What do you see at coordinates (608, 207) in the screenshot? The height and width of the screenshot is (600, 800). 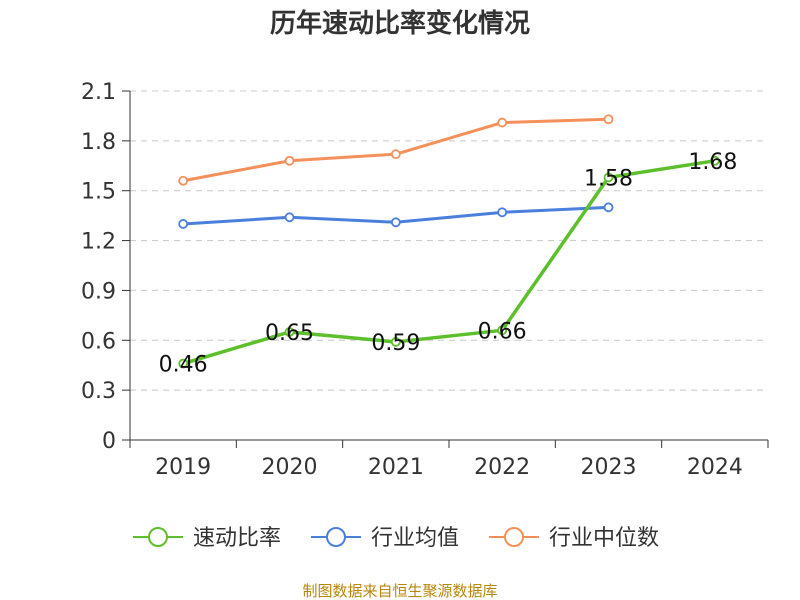 I see `point-1-2023` at bounding box center [608, 207].